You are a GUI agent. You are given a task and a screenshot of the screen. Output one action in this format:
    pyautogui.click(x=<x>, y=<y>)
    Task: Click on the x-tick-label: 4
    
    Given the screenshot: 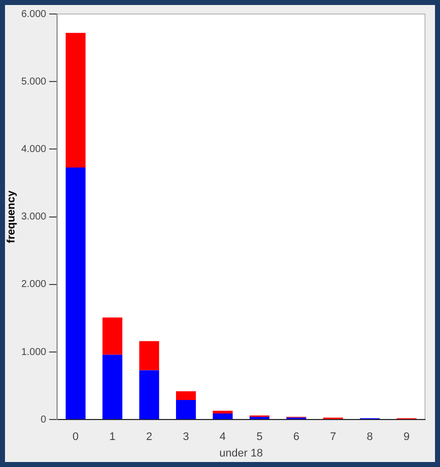 What is the action you would take?
    pyautogui.click(x=223, y=437)
    